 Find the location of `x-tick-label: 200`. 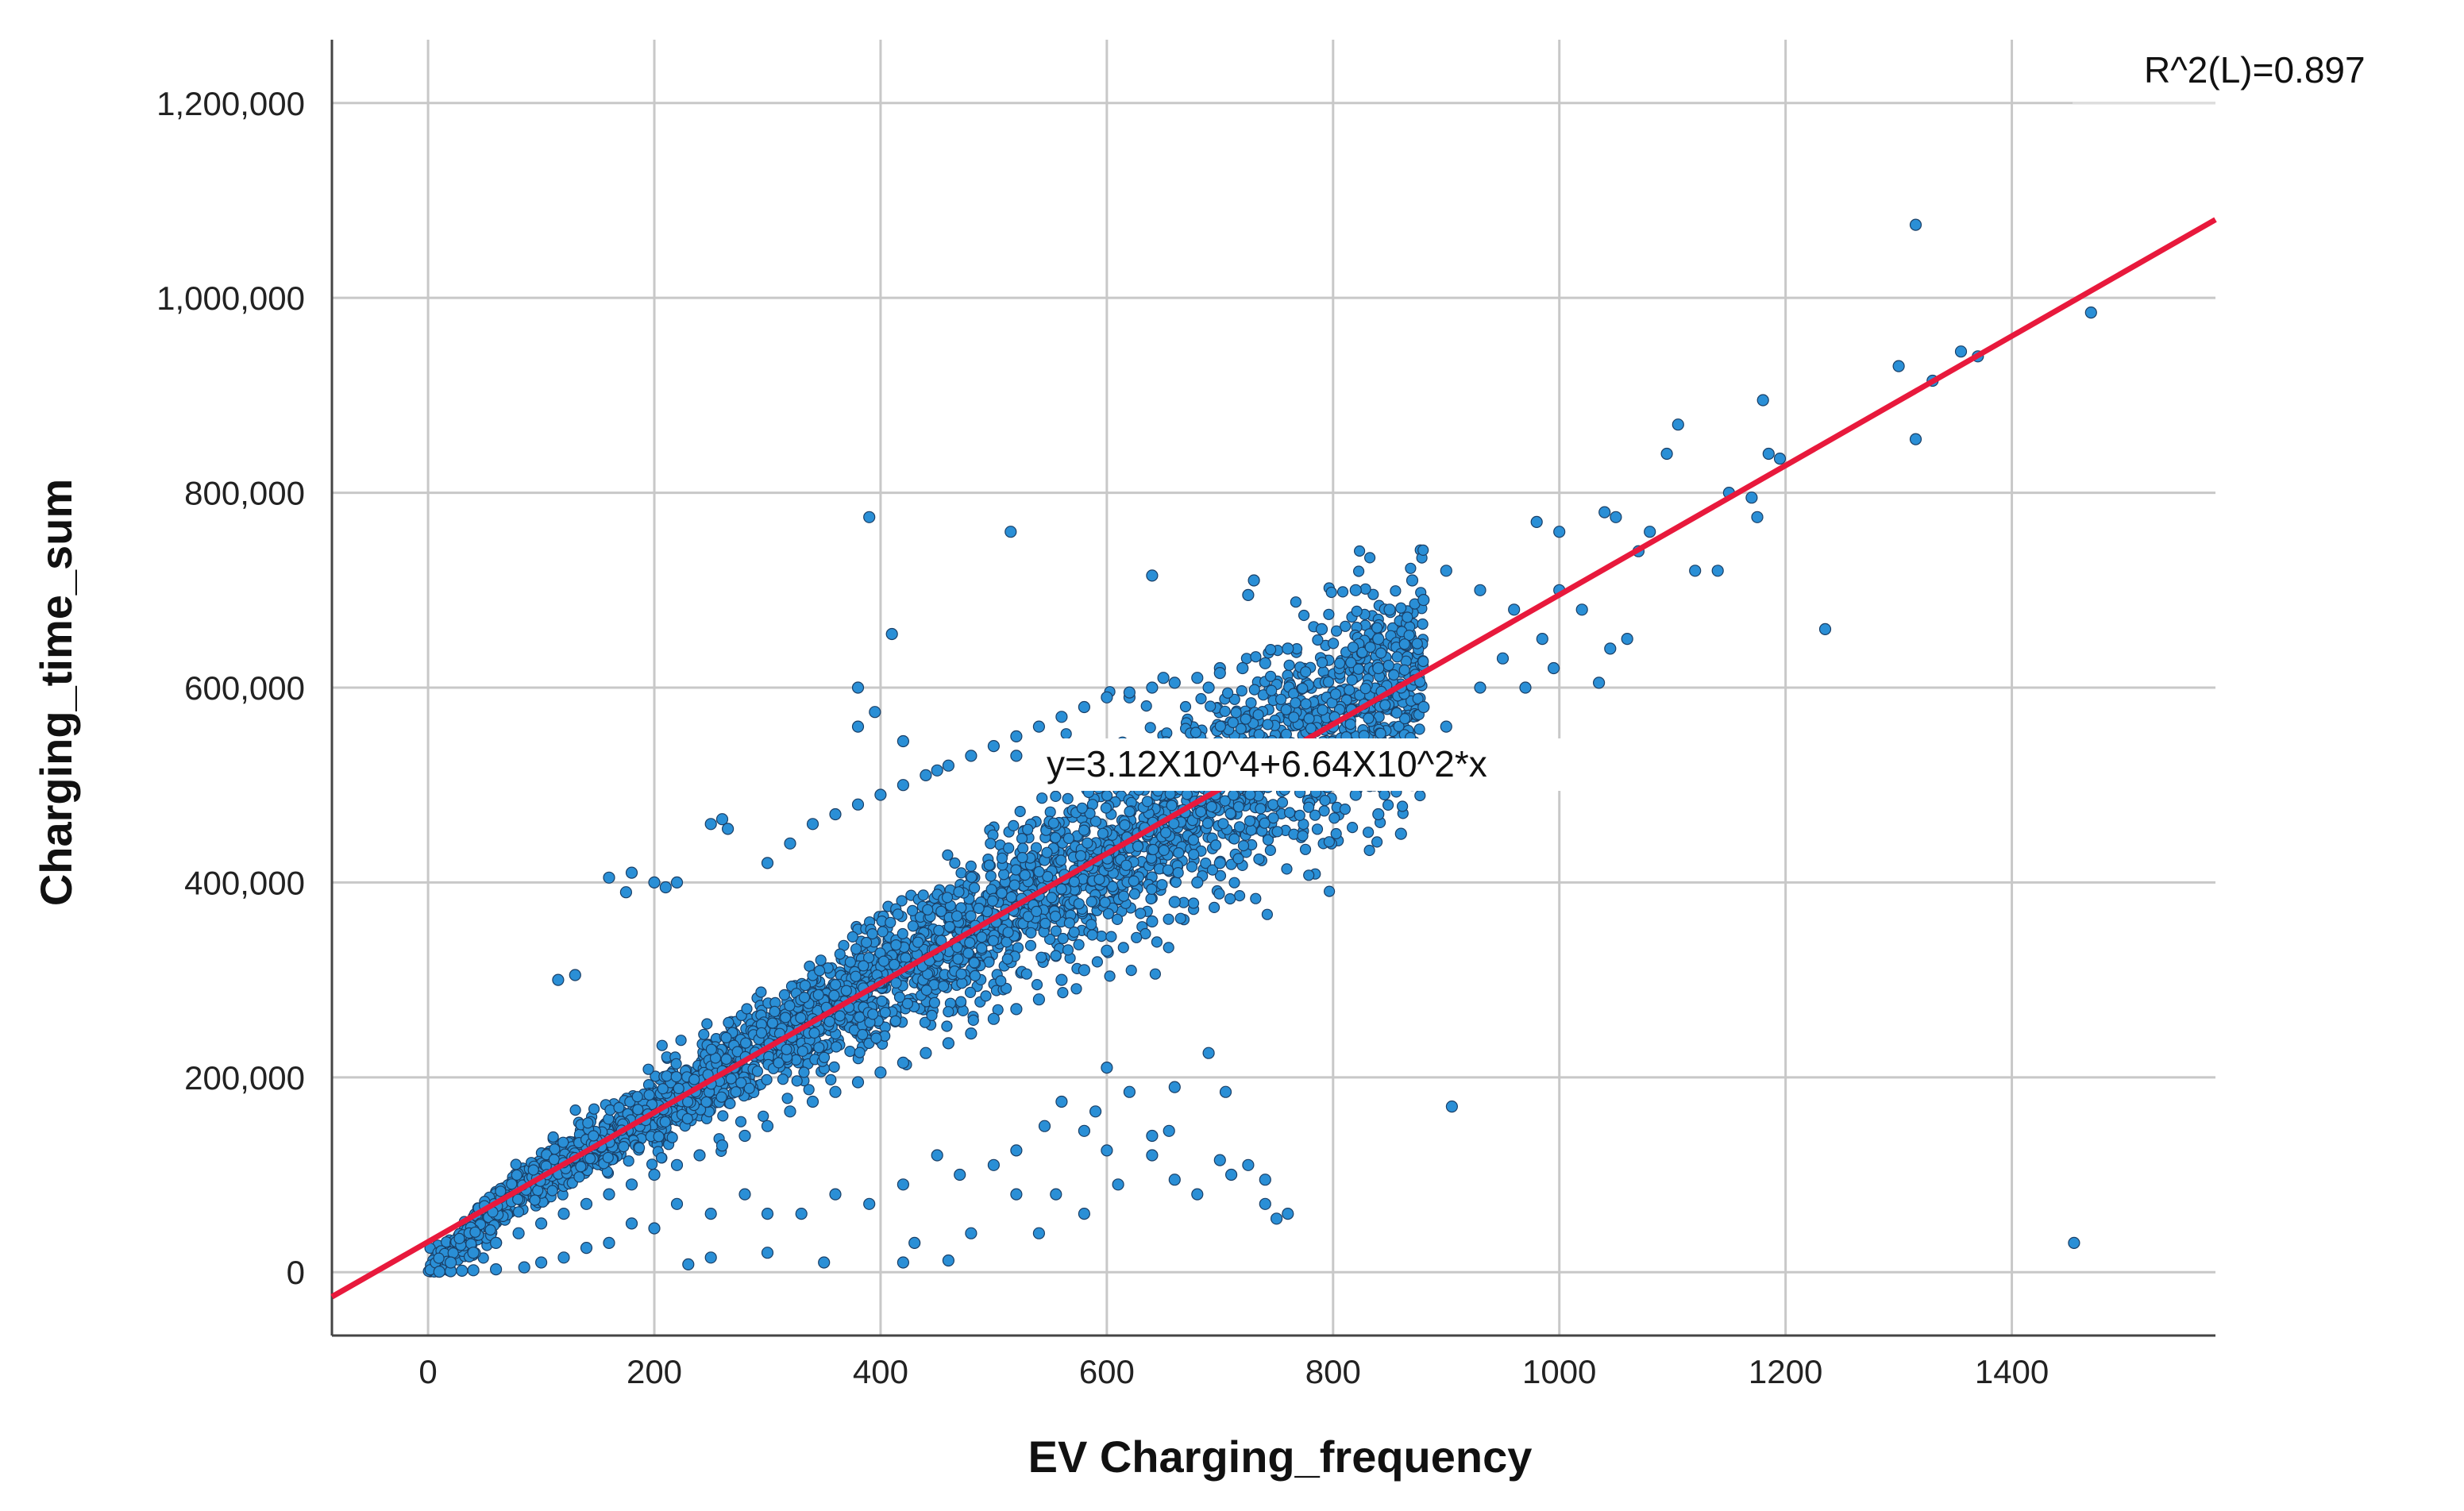

x-tick-label: 200 is located at coordinates (654, 1371).